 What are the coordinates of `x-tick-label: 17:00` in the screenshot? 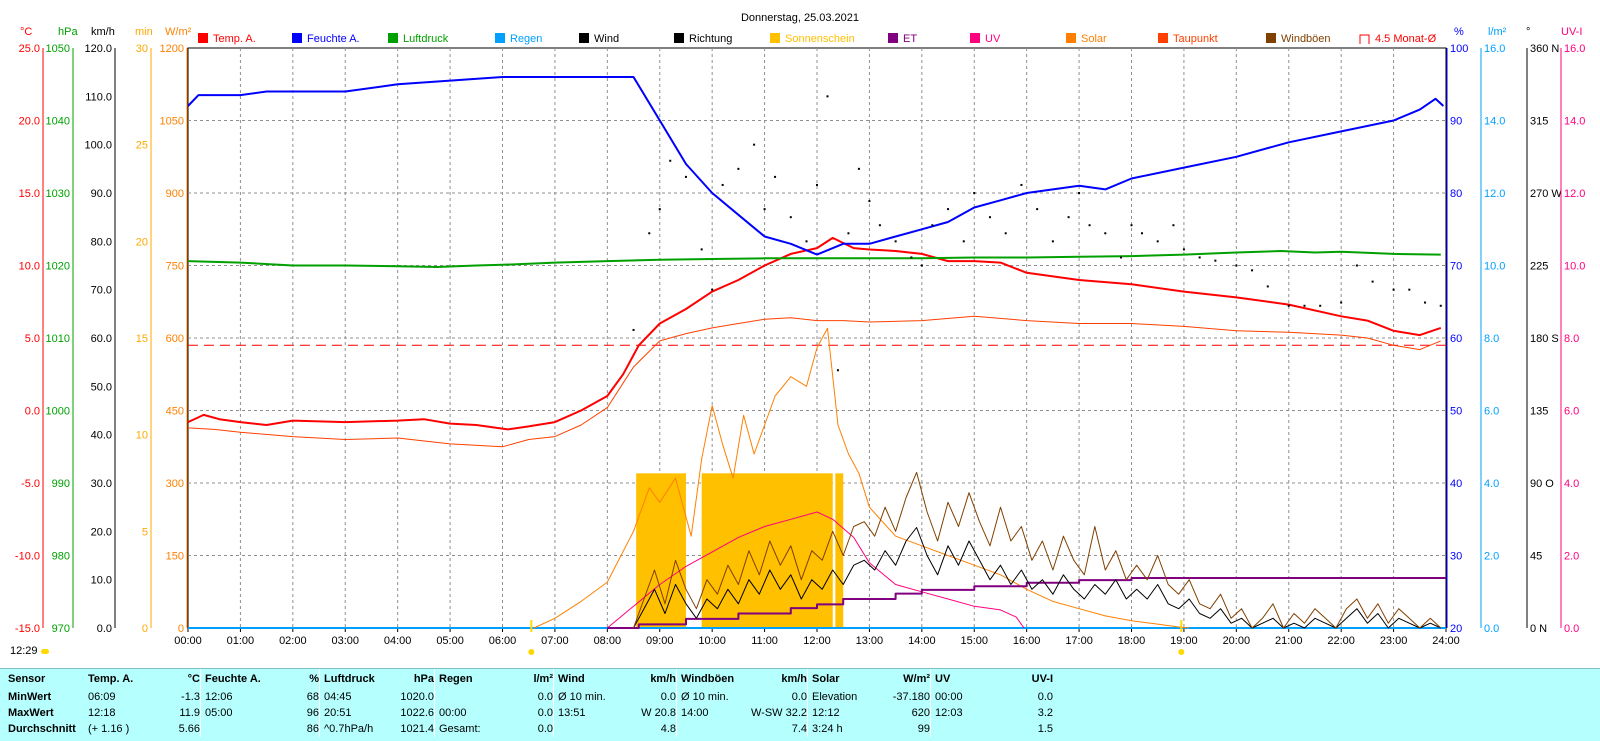 It's located at (1079, 641).